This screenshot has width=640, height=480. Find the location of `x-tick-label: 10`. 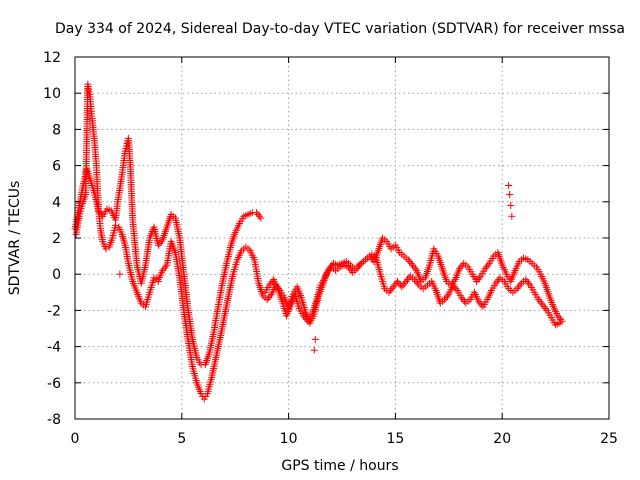

x-tick-label: 10 is located at coordinates (289, 439).